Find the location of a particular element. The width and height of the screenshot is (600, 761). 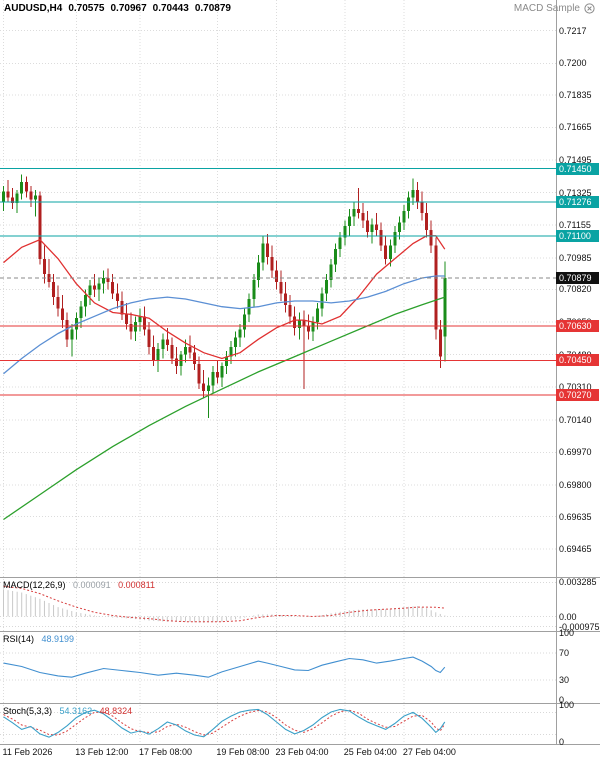

rsi-pane-label: RSI(14) 48.9199 is located at coordinates (41, 639).